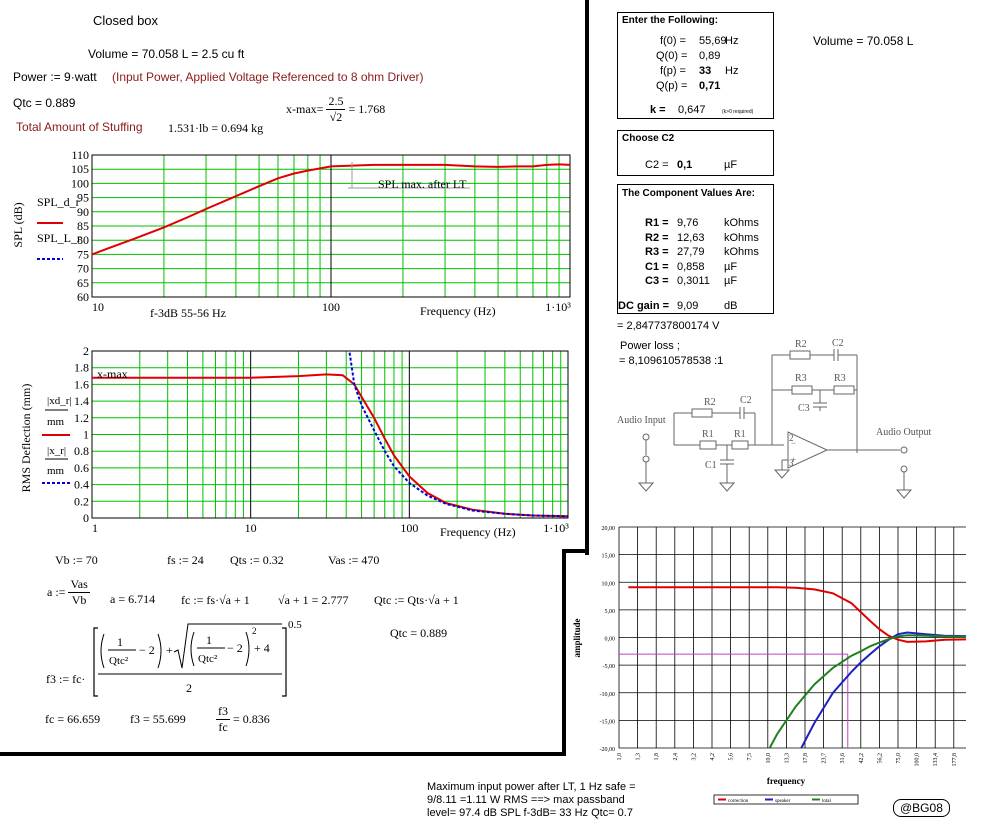 The width and height of the screenshot is (1000, 833). I want to click on calc-fc-def: fc := fs·√a + 1, so click(215, 600).